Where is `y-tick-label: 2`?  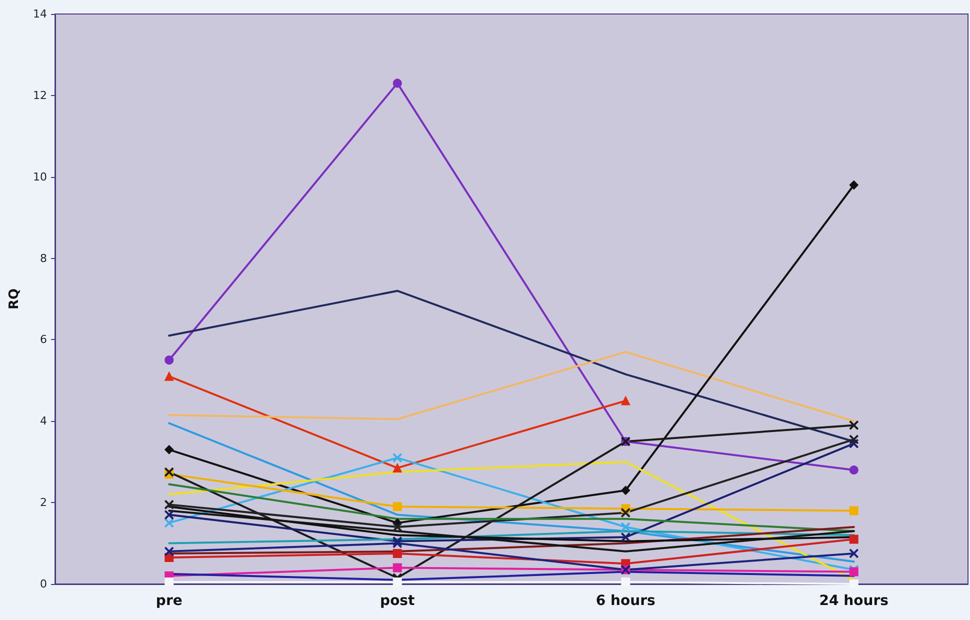
y-tick-label: 2 is located at coordinates (43, 503).